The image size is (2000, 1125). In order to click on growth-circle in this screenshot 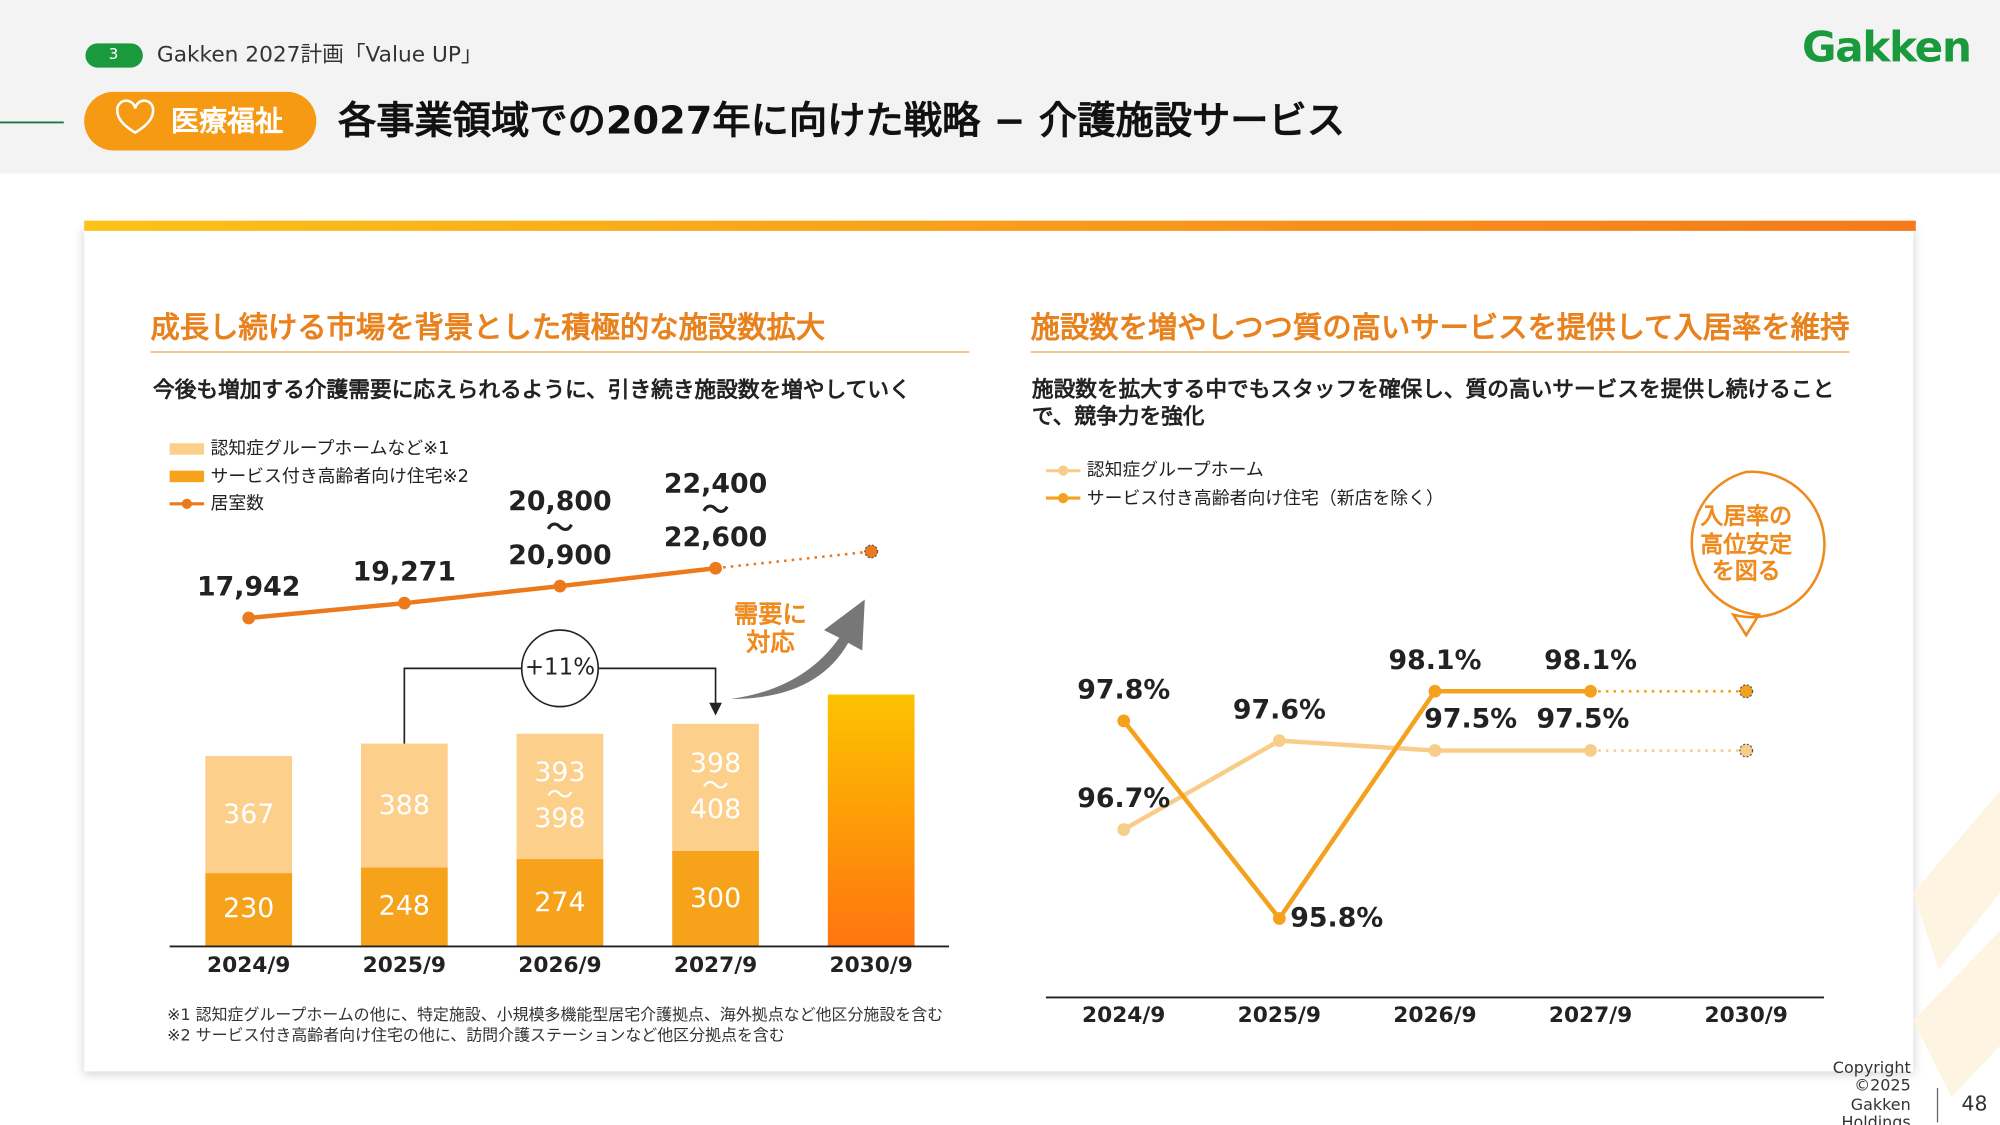, I will do `click(560, 668)`.